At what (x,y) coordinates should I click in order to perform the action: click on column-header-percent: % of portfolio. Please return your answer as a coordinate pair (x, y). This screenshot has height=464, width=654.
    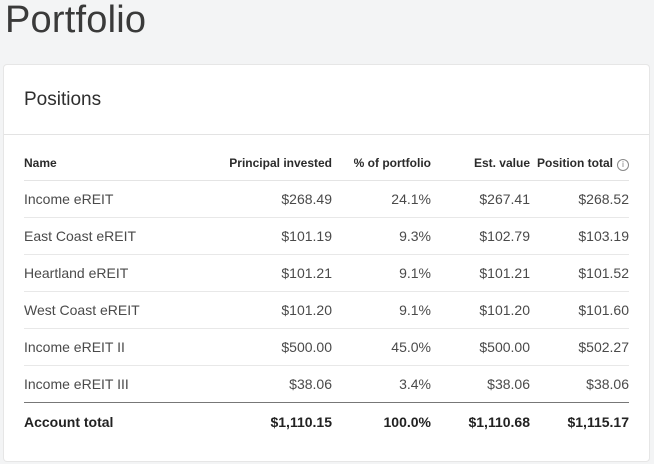
    Looking at the image, I should click on (381, 163).